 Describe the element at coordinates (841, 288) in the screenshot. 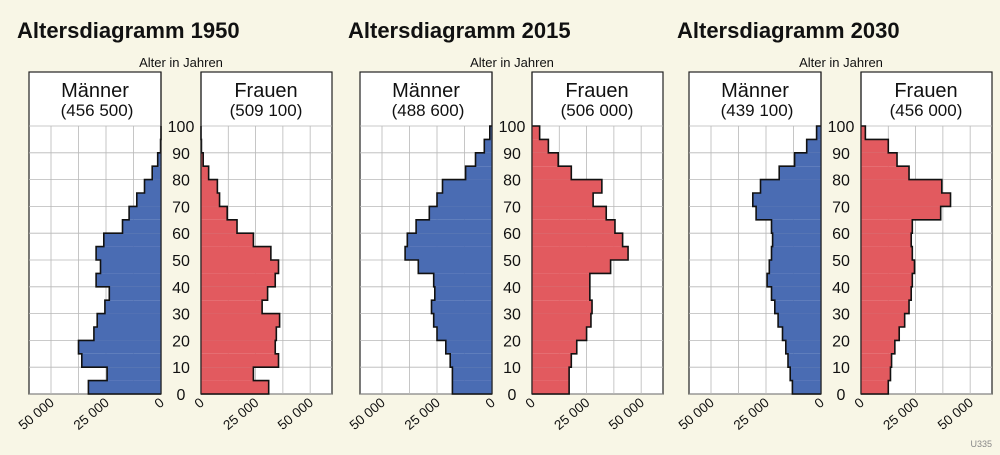

I see `age-tick-label: 40` at that location.